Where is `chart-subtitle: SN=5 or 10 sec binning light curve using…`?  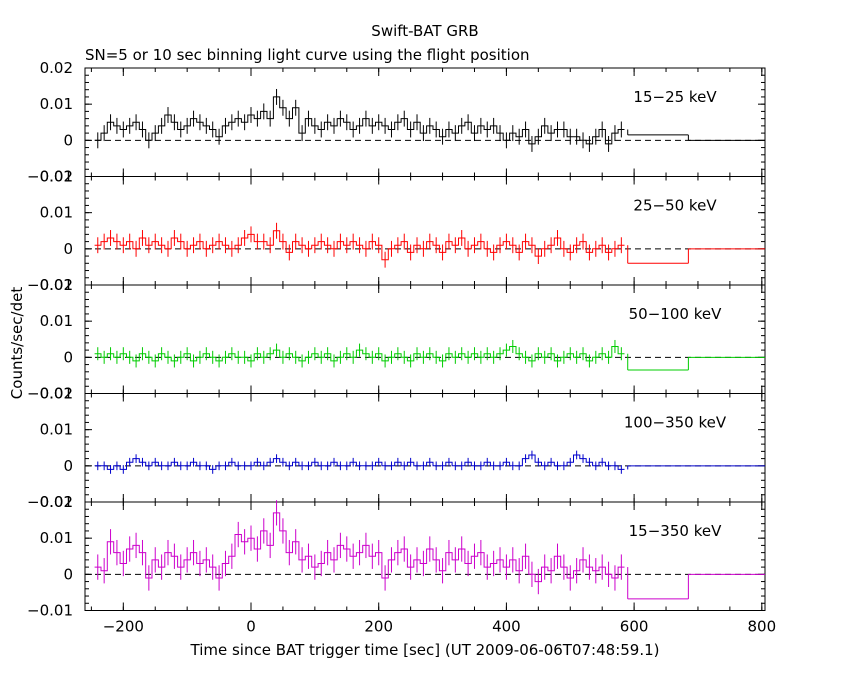 chart-subtitle: SN=5 or 10 sec binning light curve using… is located at coordinates (307, 55).